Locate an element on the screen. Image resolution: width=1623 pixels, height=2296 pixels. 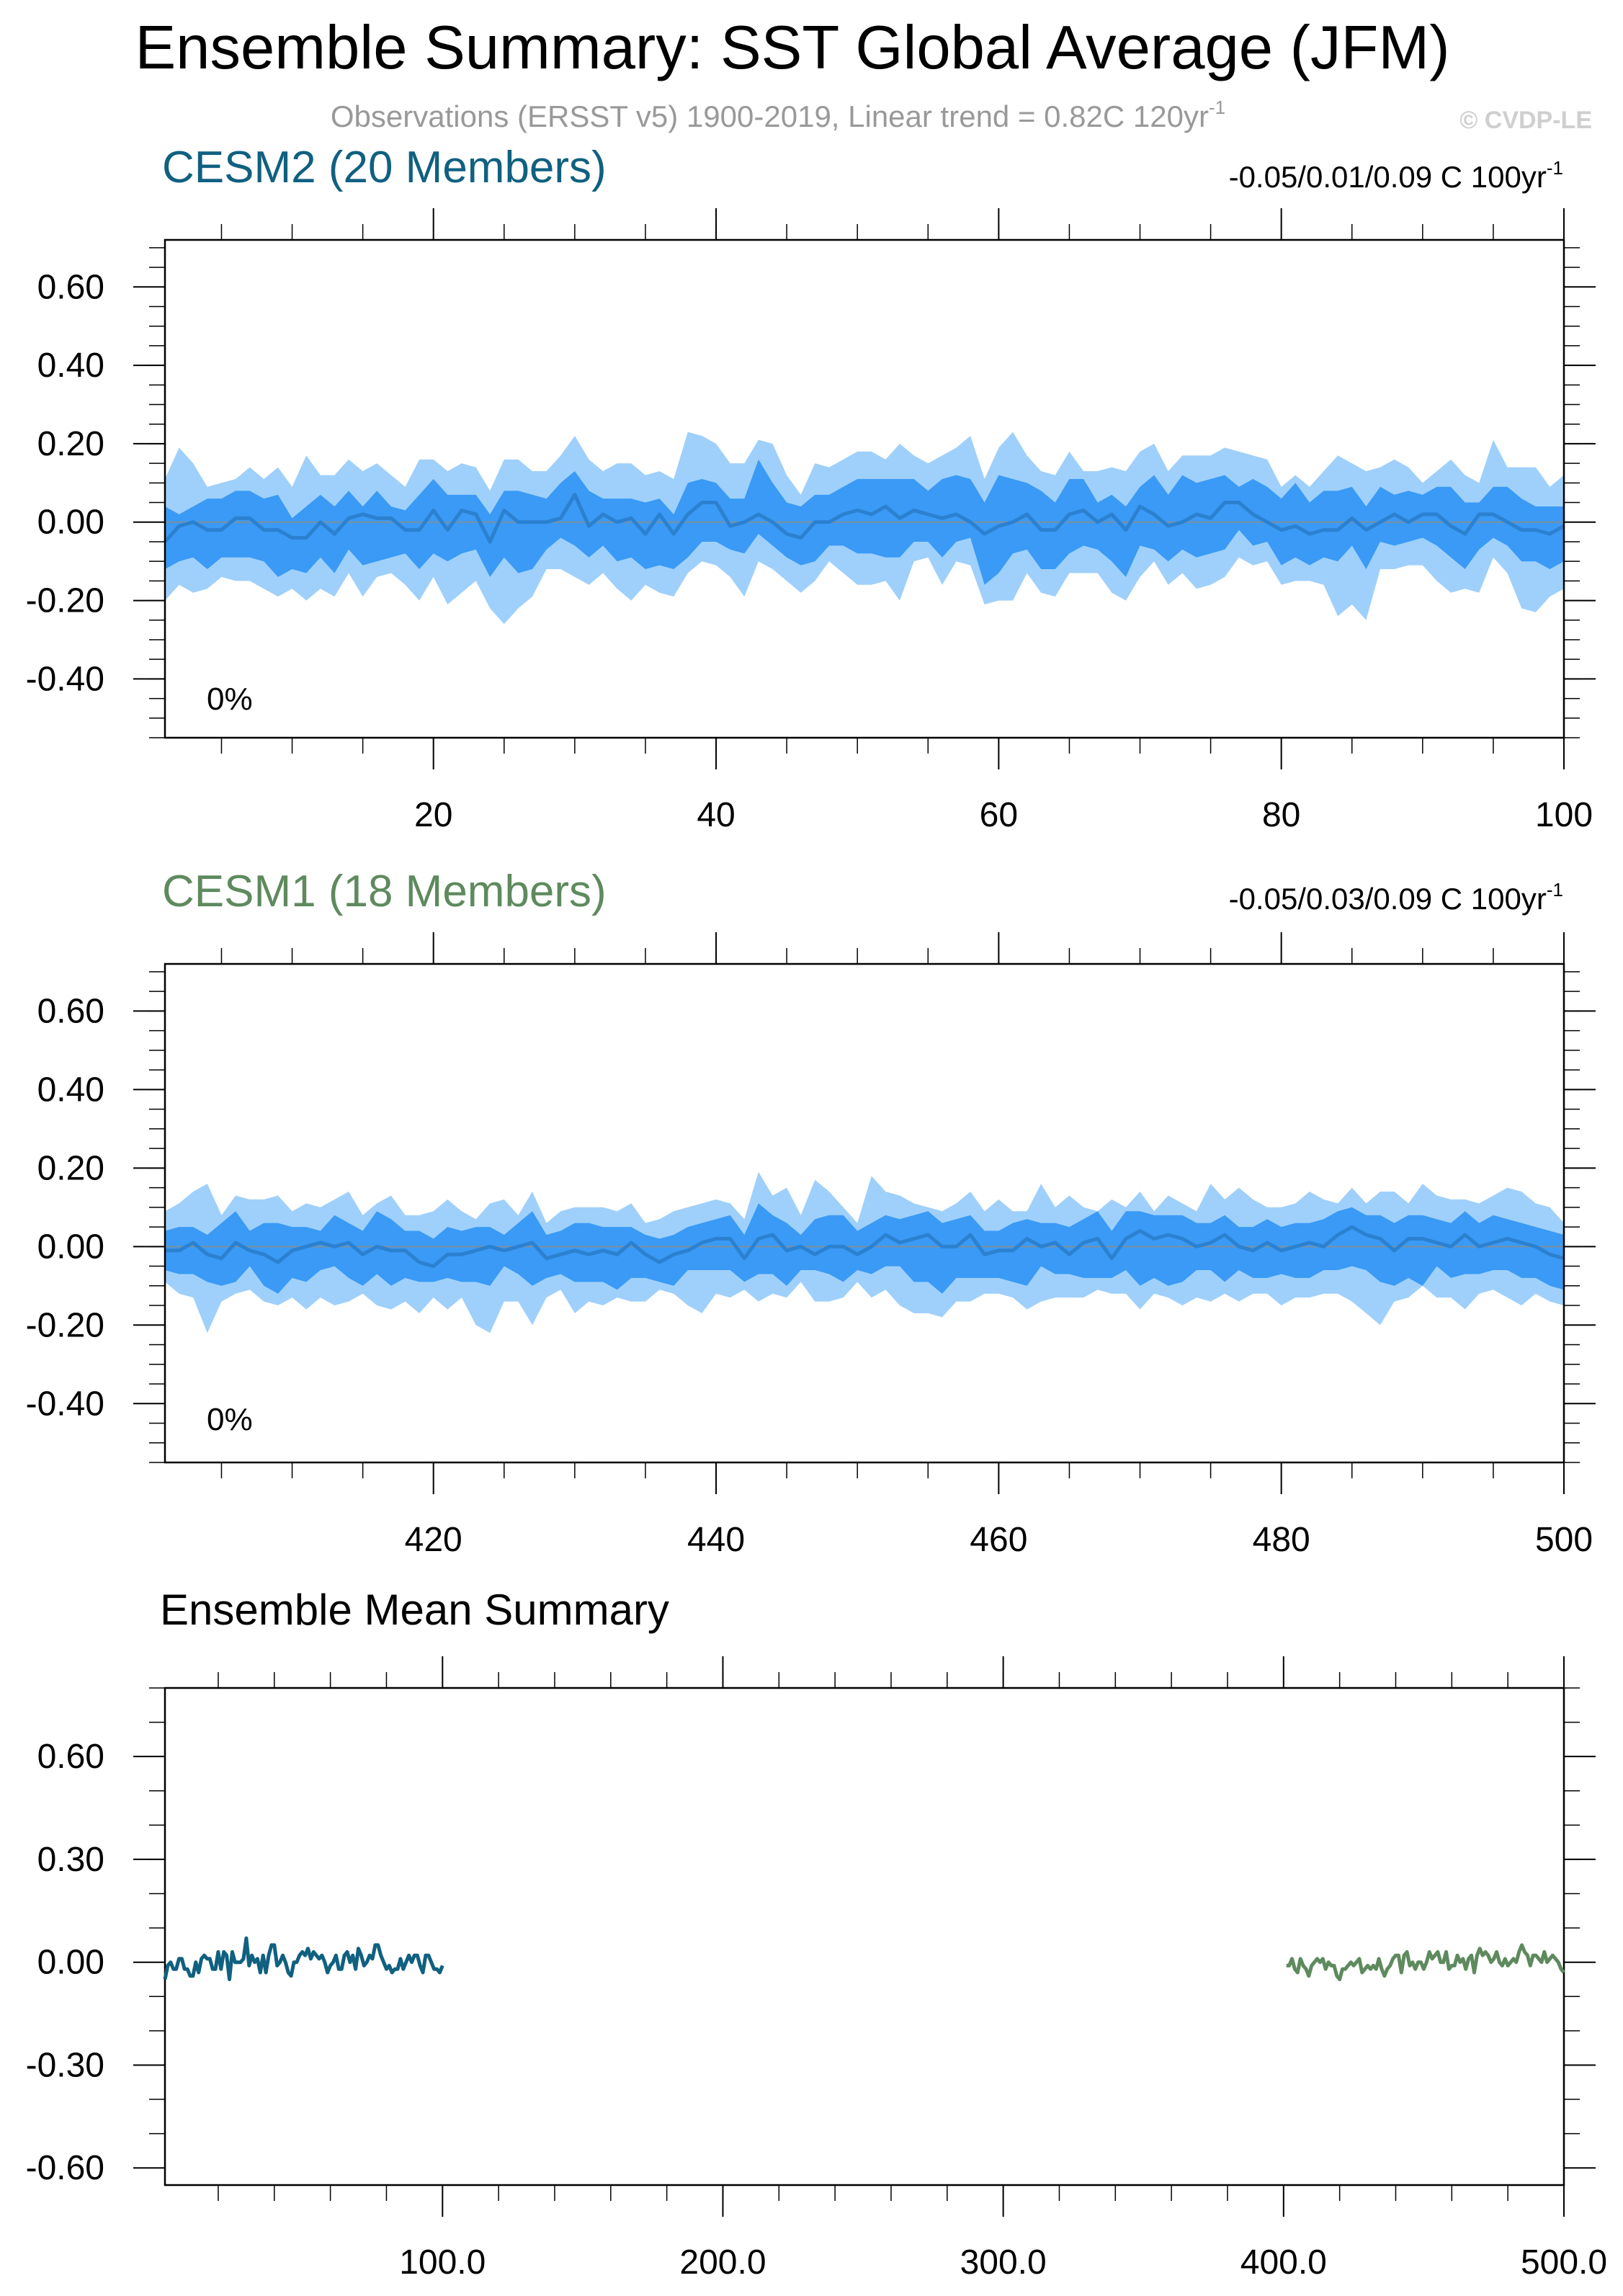
panel-cesm2-xtick-label: 20 is located at coordinates (433, 815).